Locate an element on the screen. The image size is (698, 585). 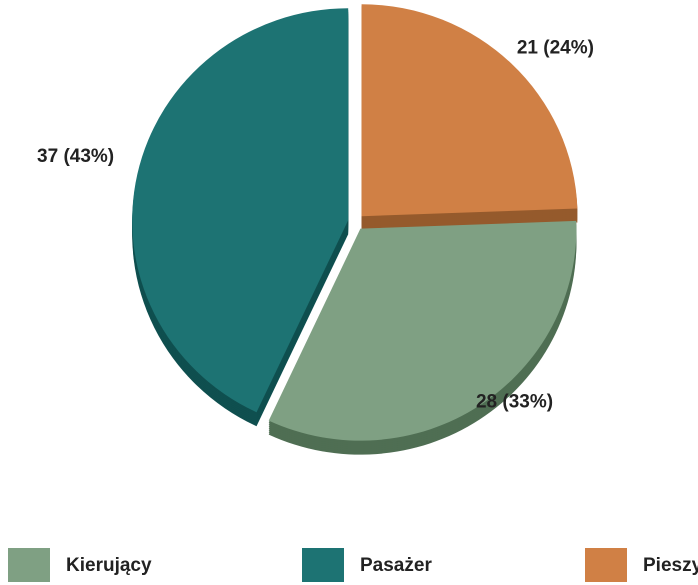
legend-label: Kierujący is located at coordinates (109, 565).